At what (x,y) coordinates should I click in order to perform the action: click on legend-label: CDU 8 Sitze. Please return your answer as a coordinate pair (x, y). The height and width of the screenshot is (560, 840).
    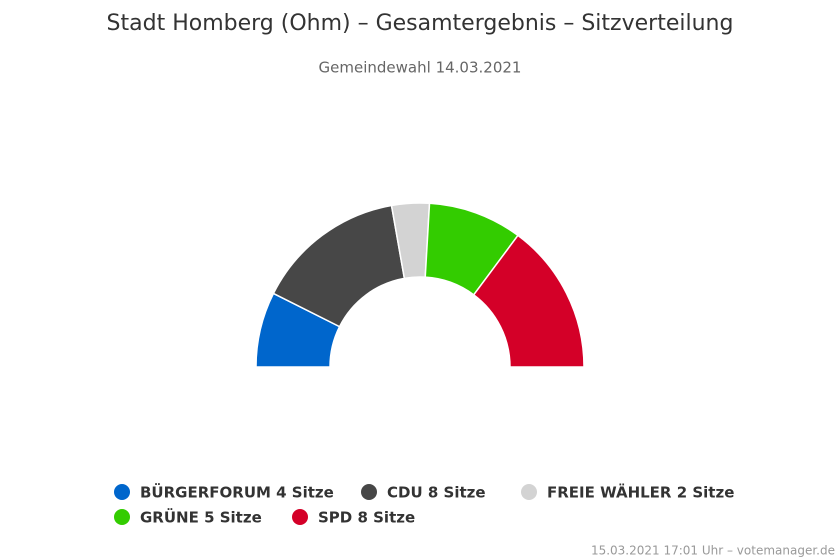
    Looking at the image, I should click on (436, 493).